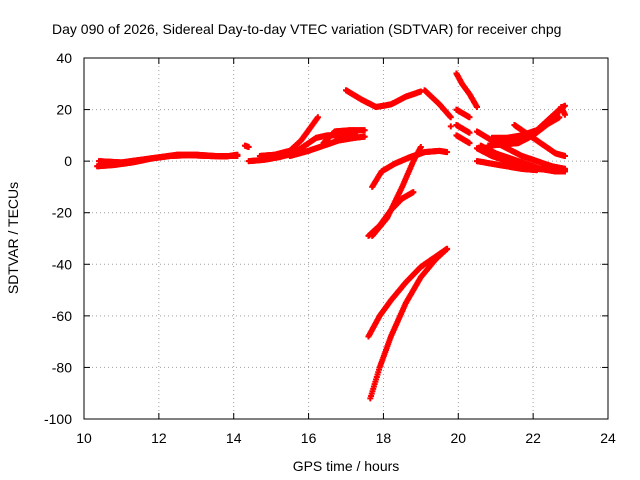 The width and height of the screenshot is (640, 480). I want to click on series-arc12, so click(396, 191).